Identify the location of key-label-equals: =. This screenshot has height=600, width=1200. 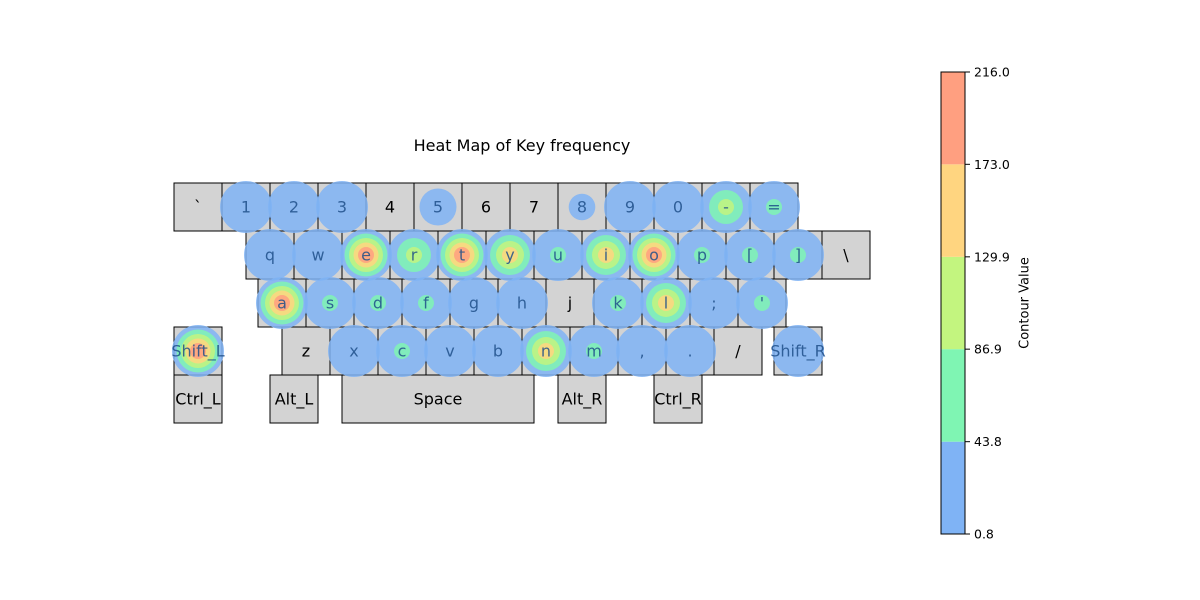
(773, 207).